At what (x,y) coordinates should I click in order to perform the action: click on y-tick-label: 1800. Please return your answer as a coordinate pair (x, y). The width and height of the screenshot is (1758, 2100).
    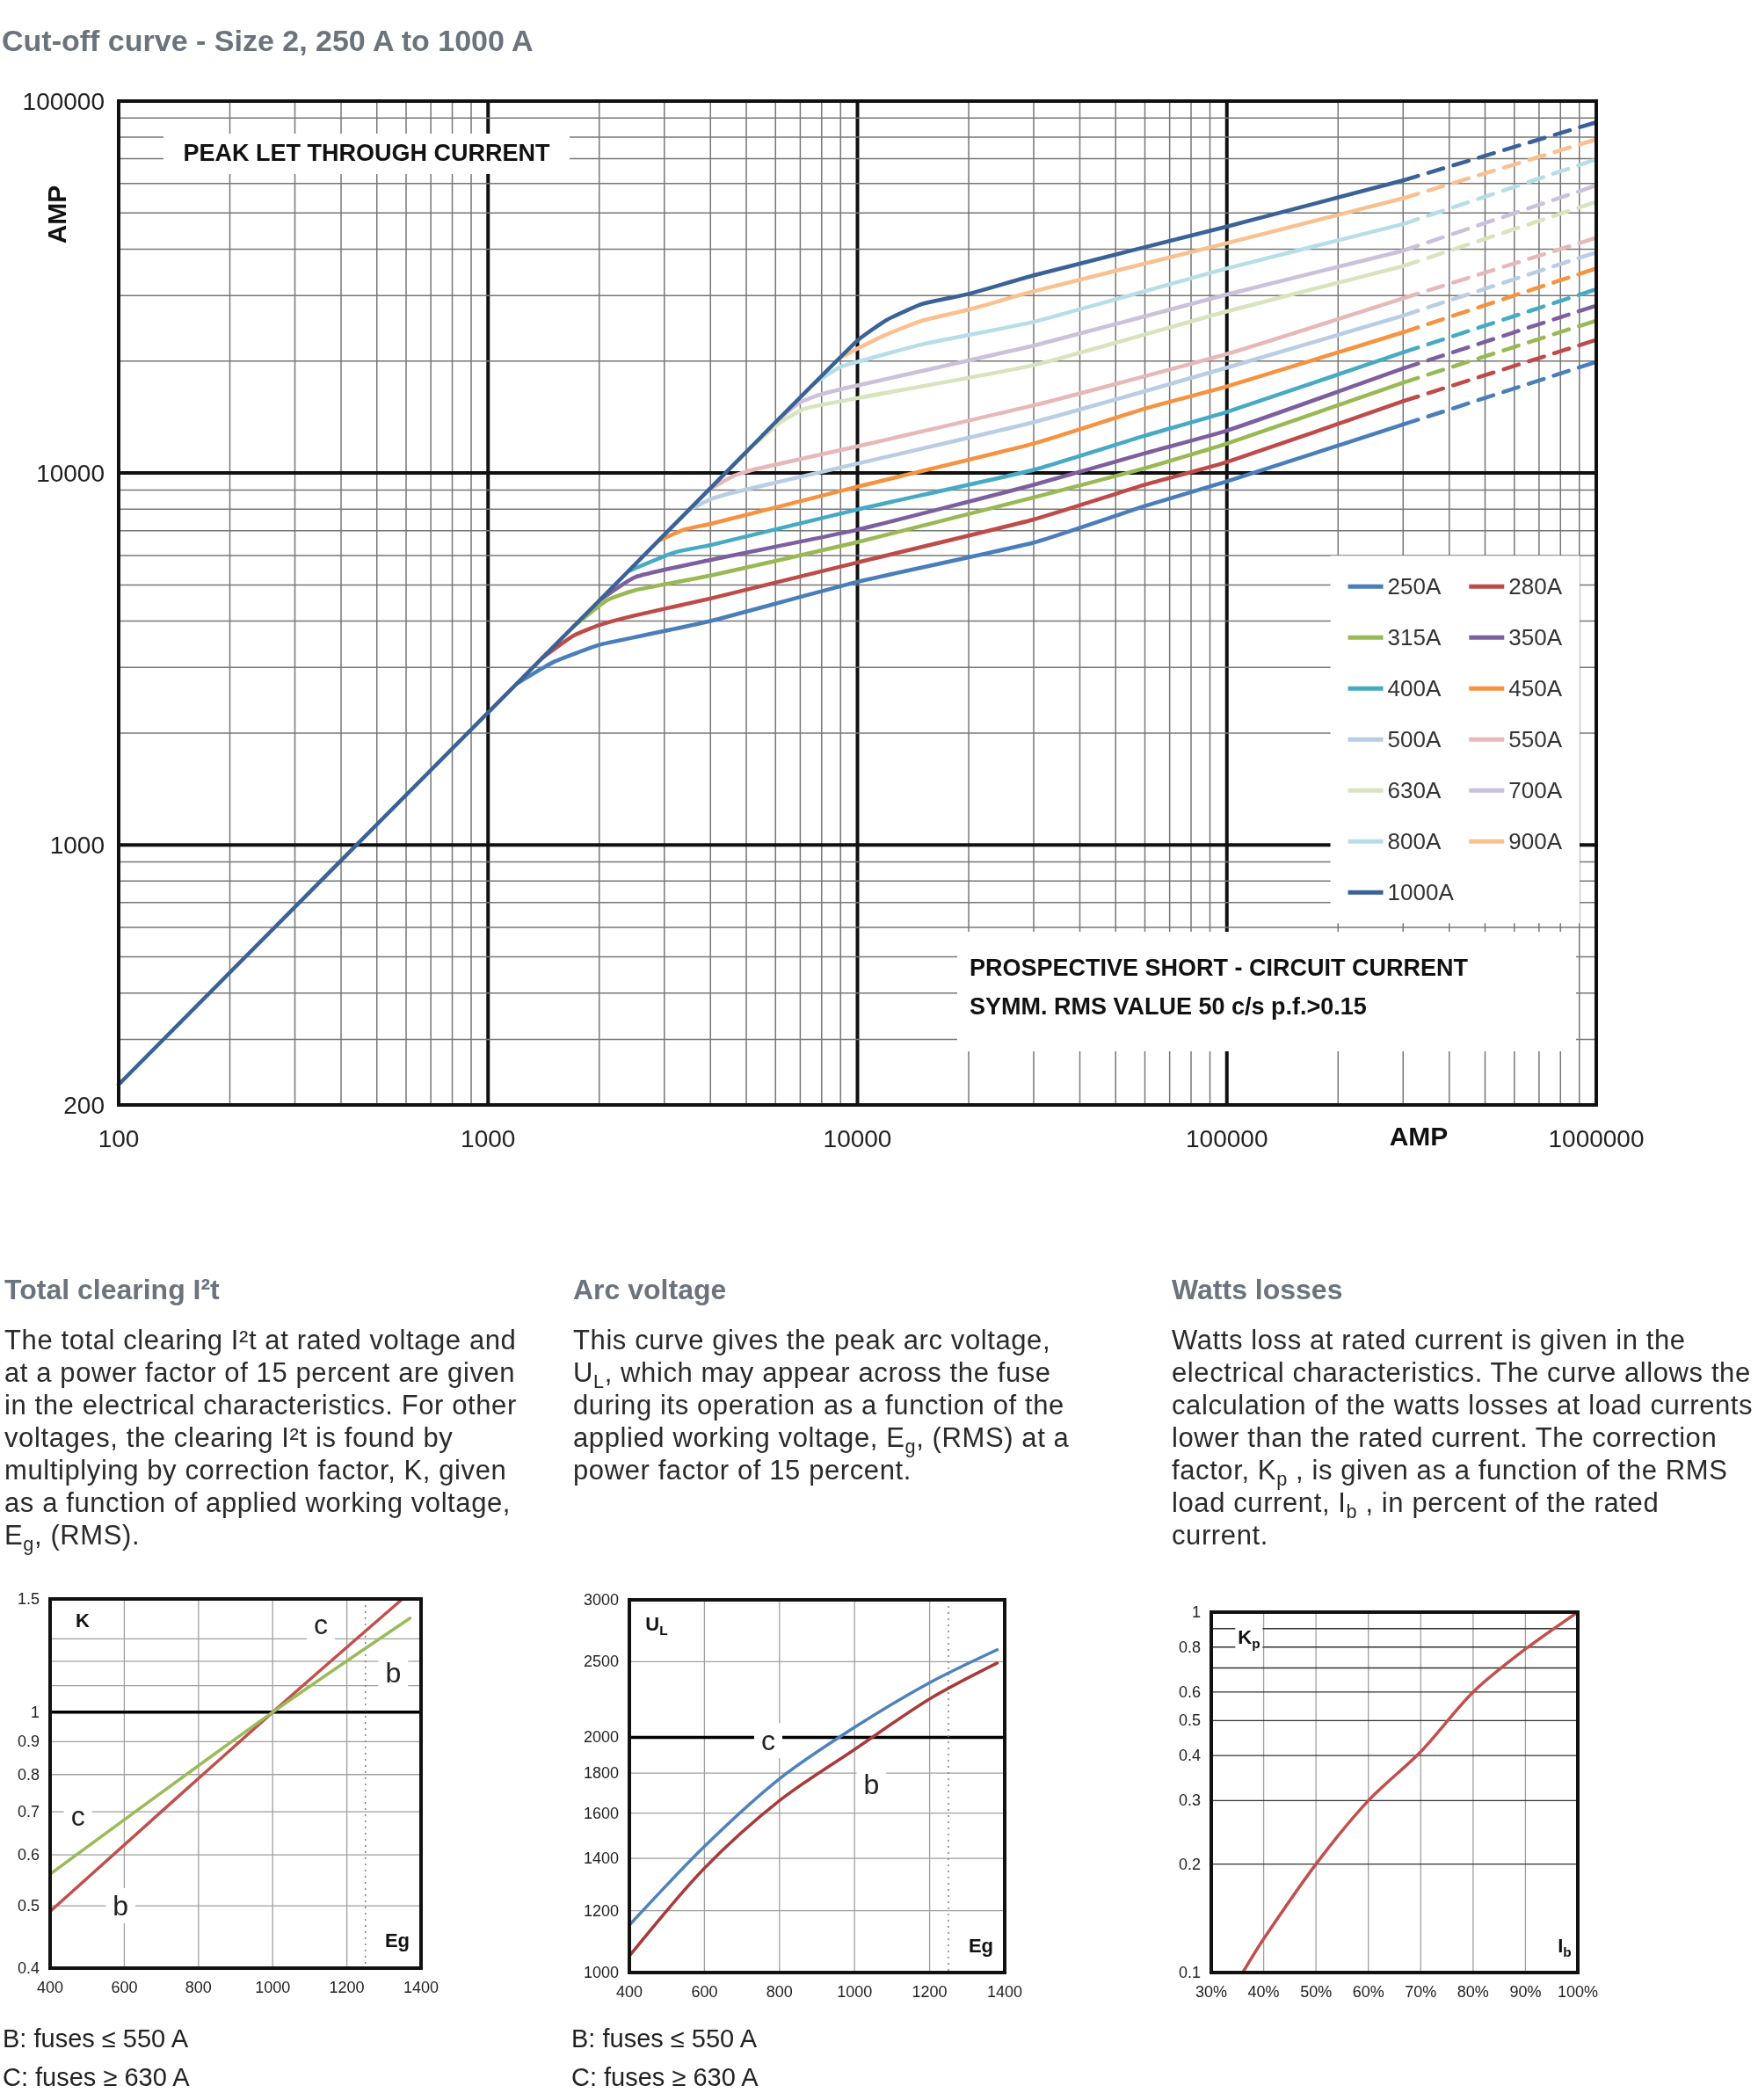
    Looking at the image, I should click on (601, 1773).